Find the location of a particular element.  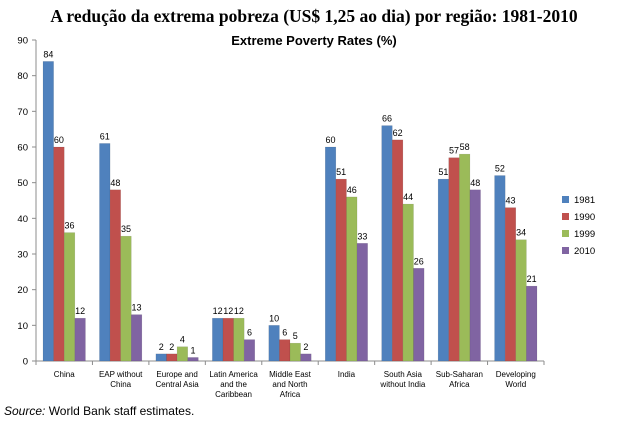

data-label: 43 is located at coordinates (510, 201).